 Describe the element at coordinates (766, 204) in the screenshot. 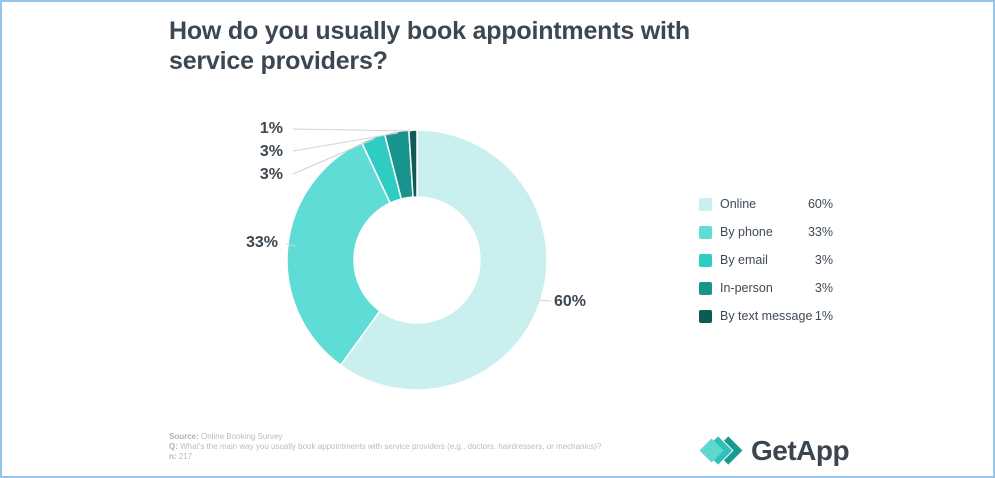

I see `legend-row: Online 60%` at that location.